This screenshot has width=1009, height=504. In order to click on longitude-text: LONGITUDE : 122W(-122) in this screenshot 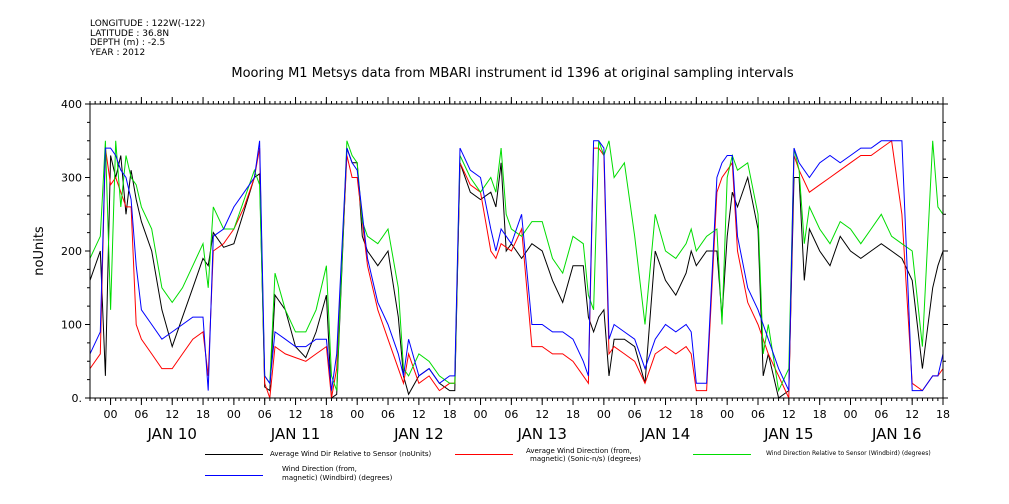, I will do `click(148, 24)`.